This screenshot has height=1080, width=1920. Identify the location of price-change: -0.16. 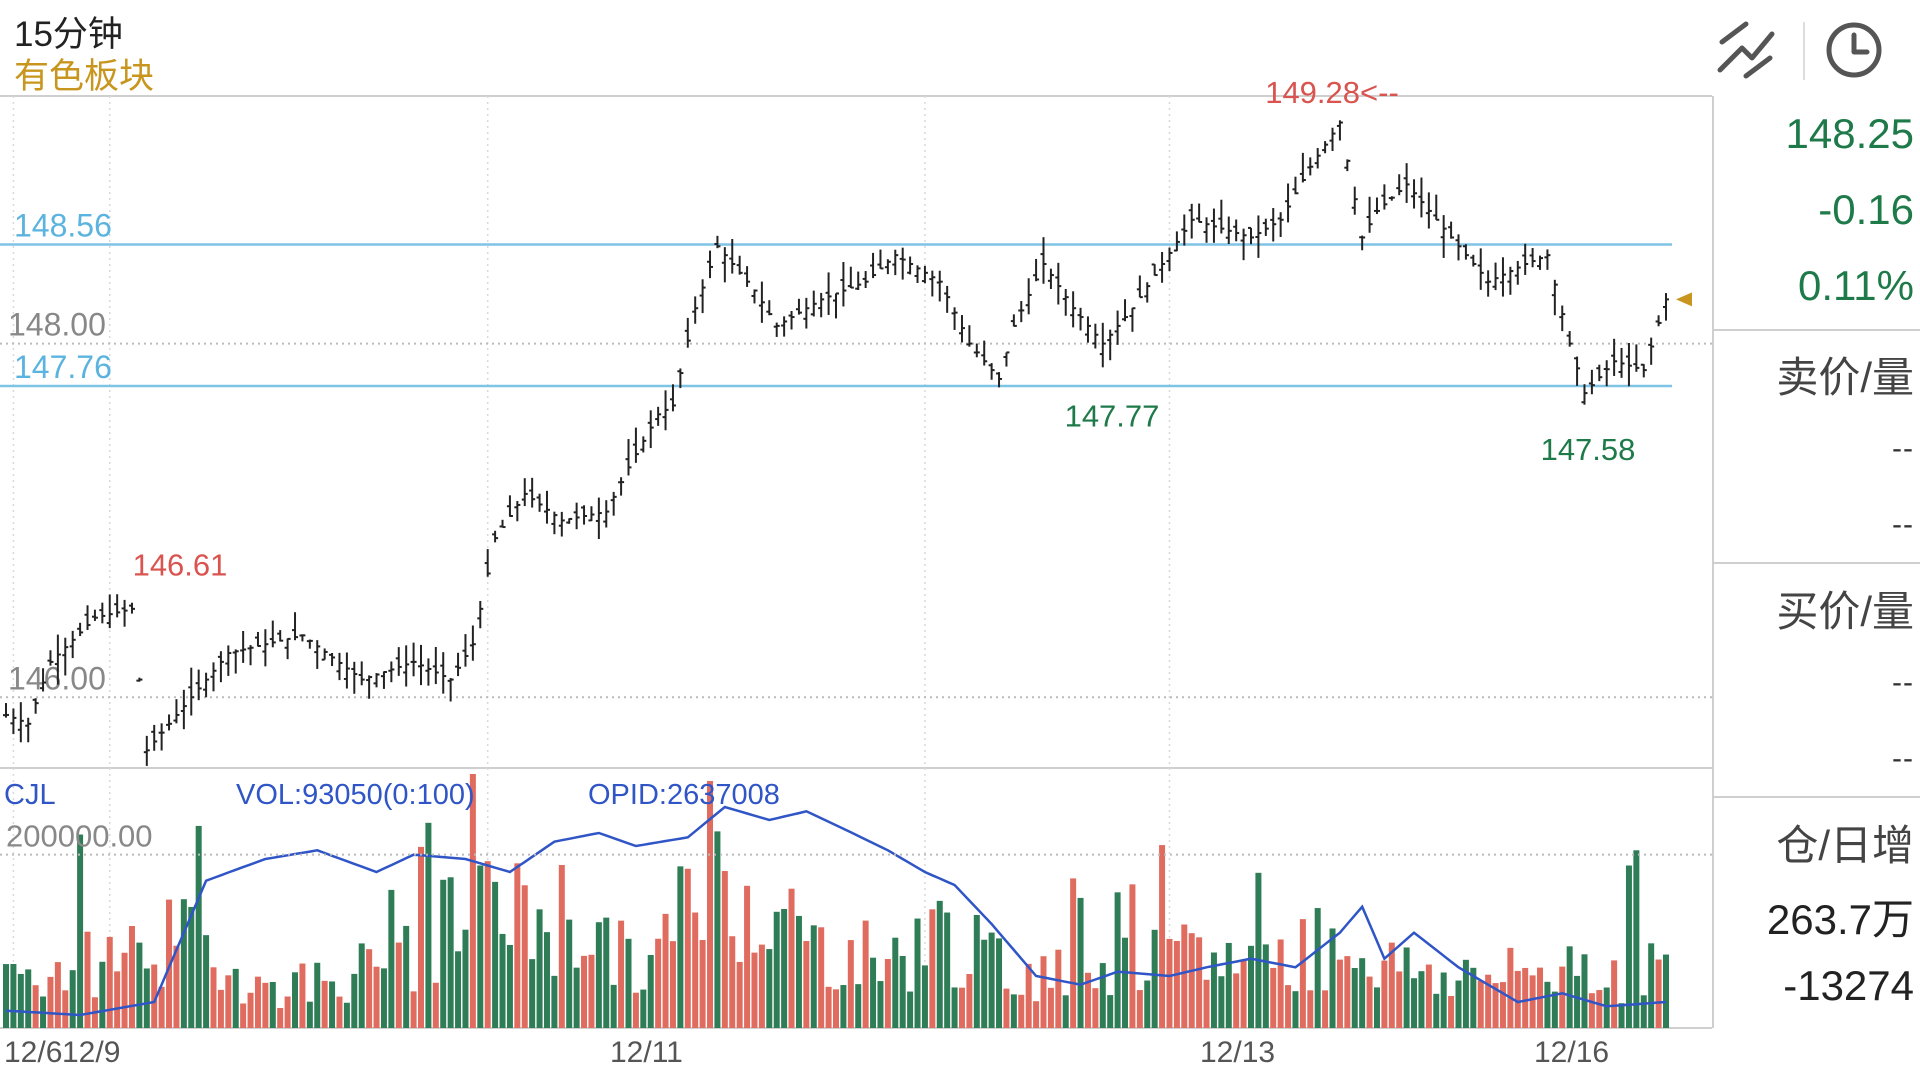
(1866, 209).